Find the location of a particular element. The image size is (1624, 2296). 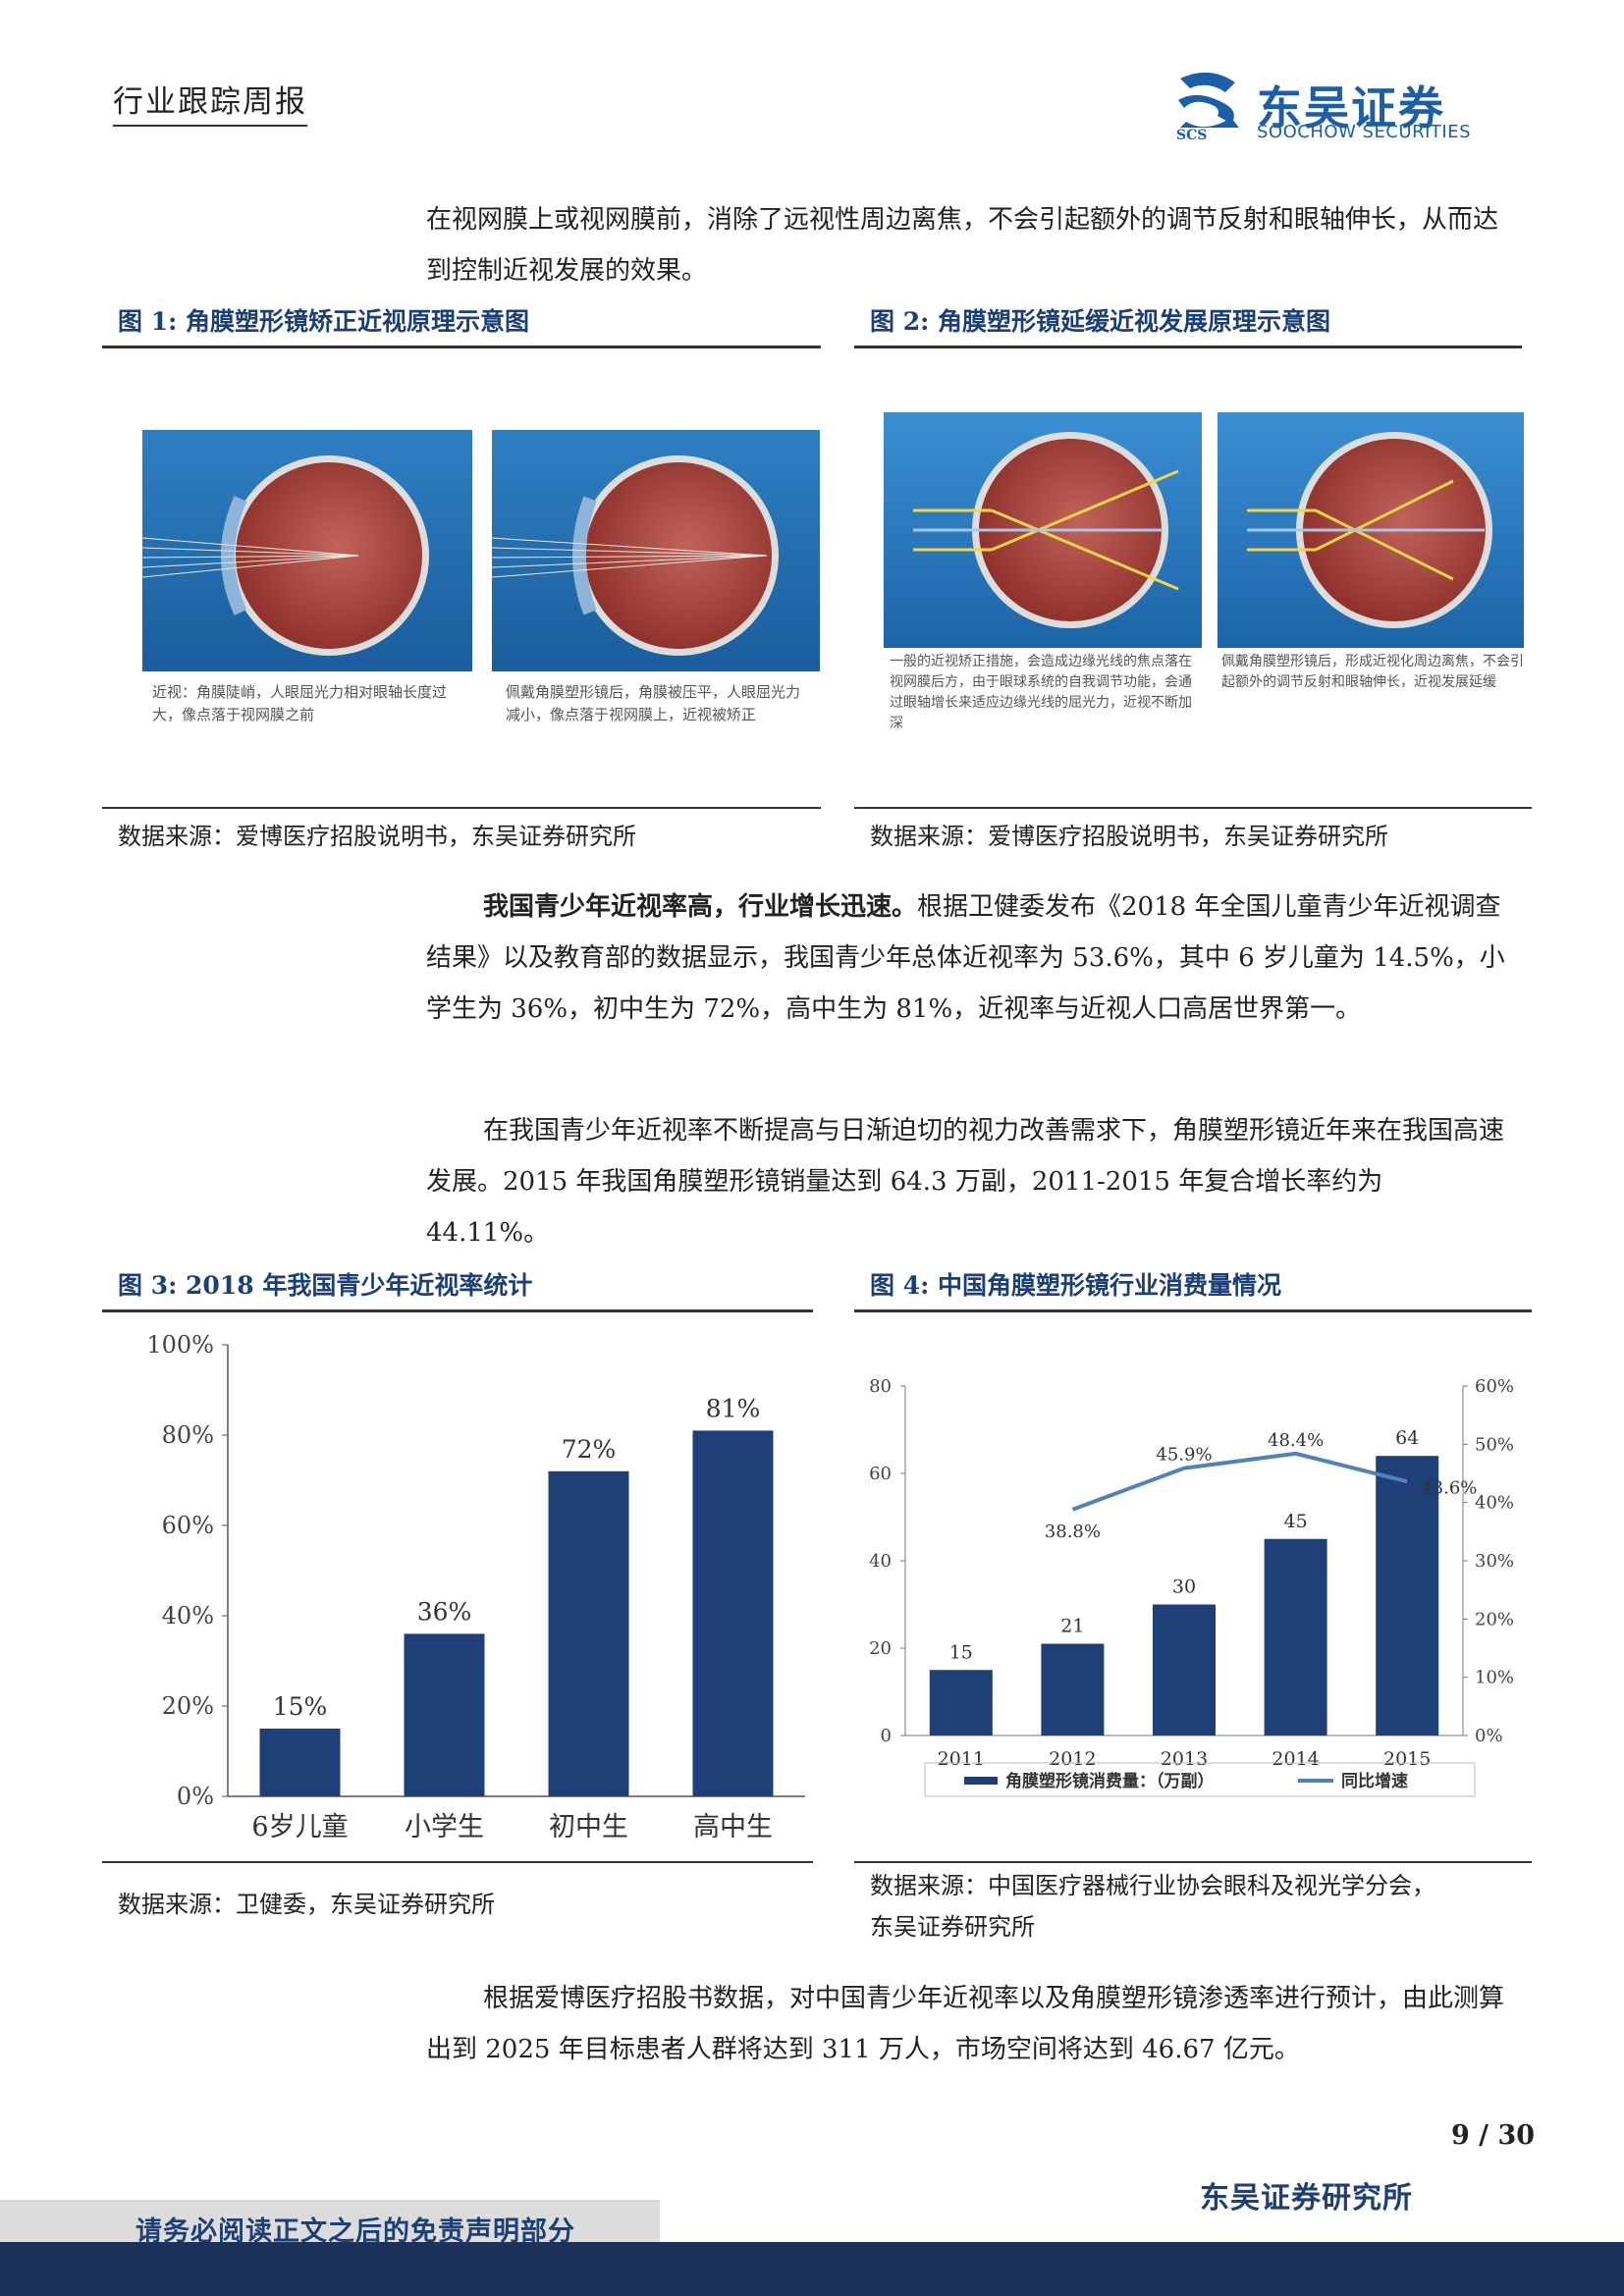

category-label-0: 6岁儿童 is located at coordinates (299, 1827).